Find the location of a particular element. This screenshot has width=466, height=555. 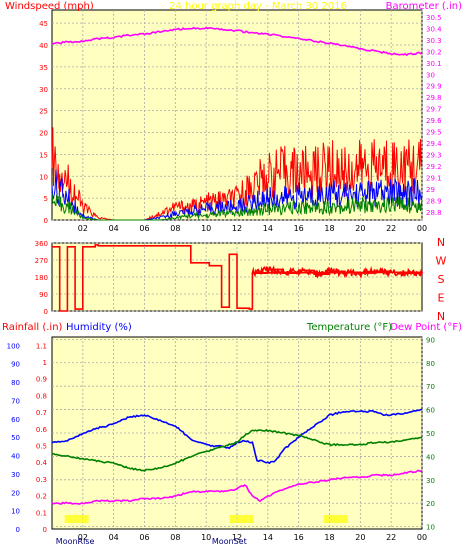

rainfall-tick-label: 1 is located at coordinates (45, 363).